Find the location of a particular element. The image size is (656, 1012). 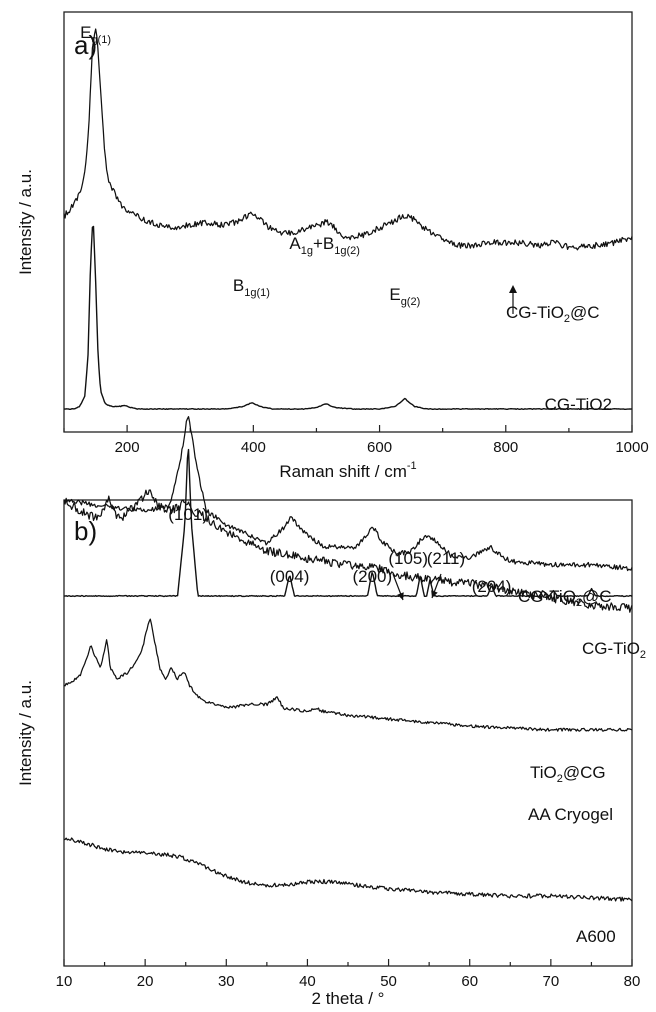

panel-b-series-label-cg-tio2: CG-TiO2 is located at coordinates (614, 650).